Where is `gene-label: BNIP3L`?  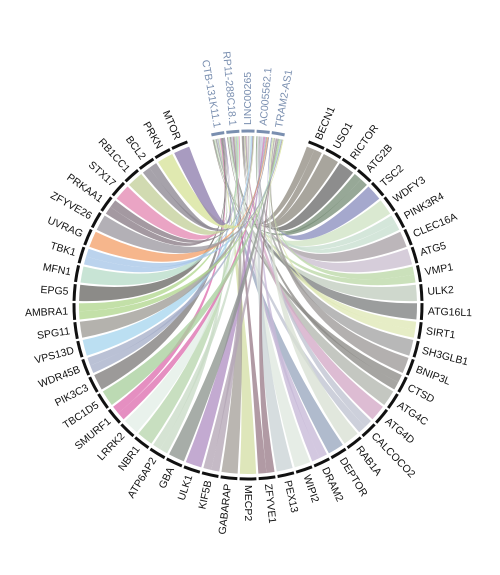
gene-label: BNIP3L is located at coordinates (433, 376).